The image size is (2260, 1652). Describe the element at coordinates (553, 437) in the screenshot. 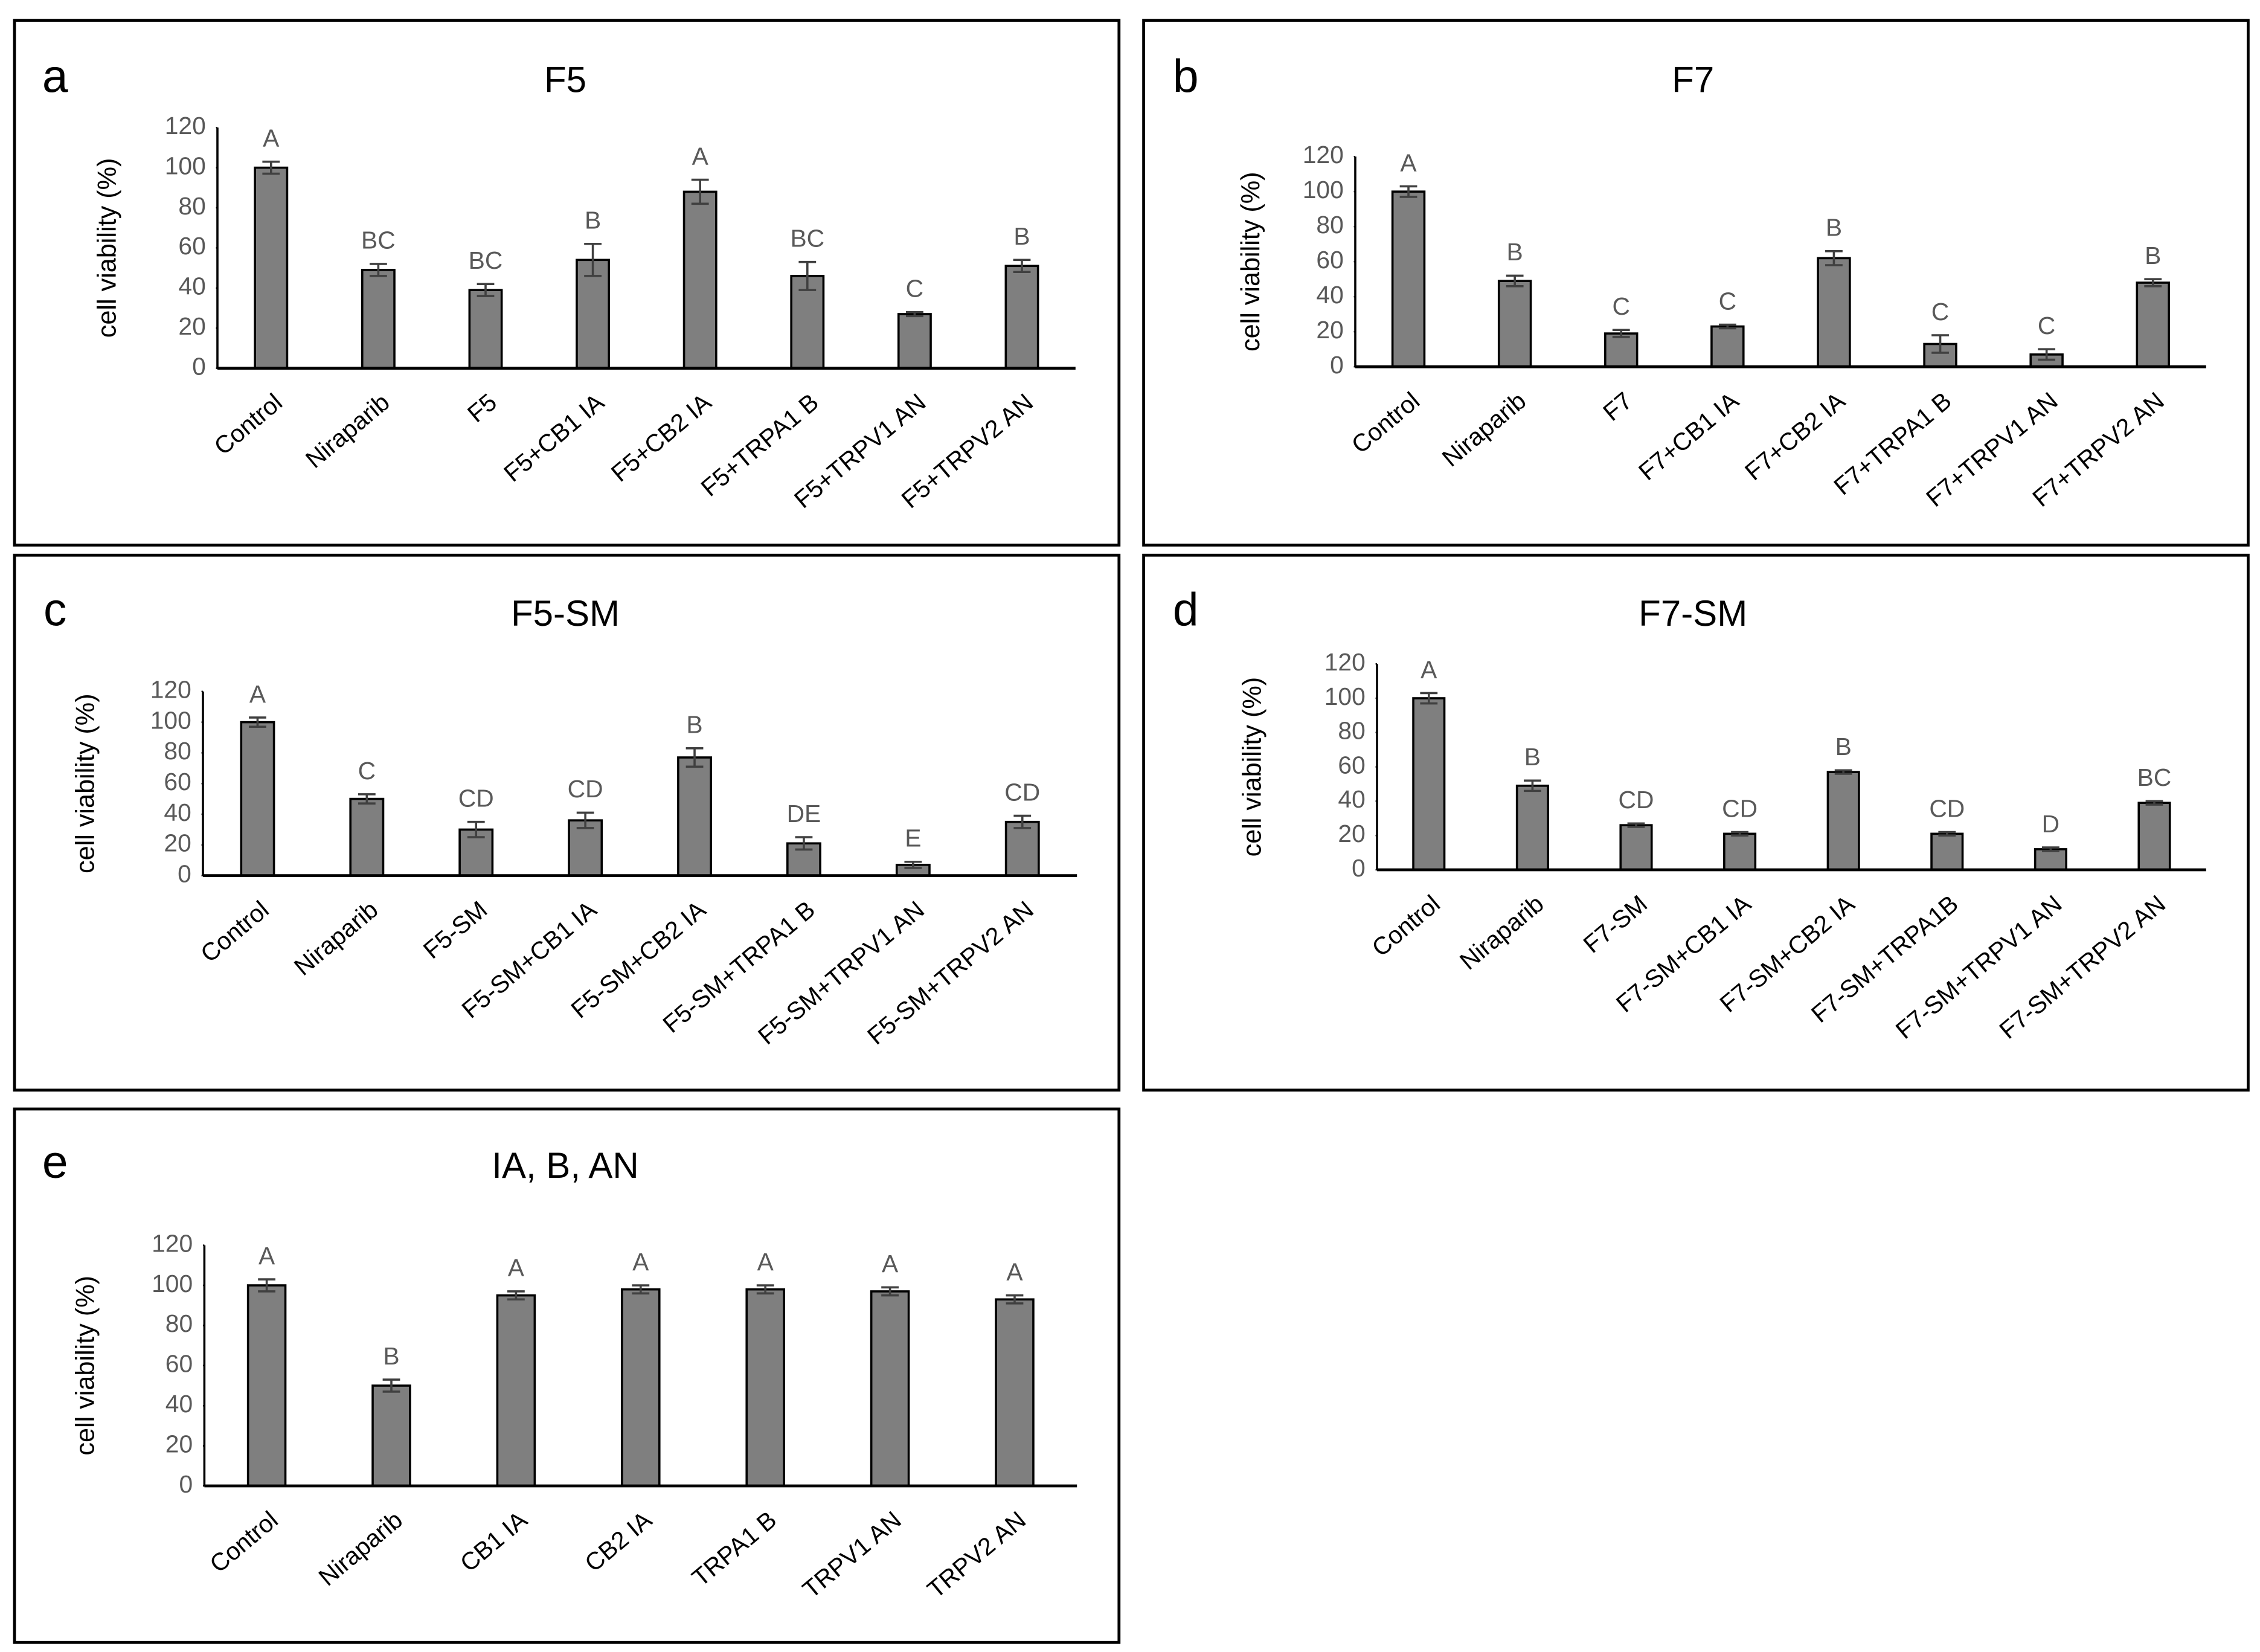

I see `x-tick-label: F5+CB1 IA` at that location.